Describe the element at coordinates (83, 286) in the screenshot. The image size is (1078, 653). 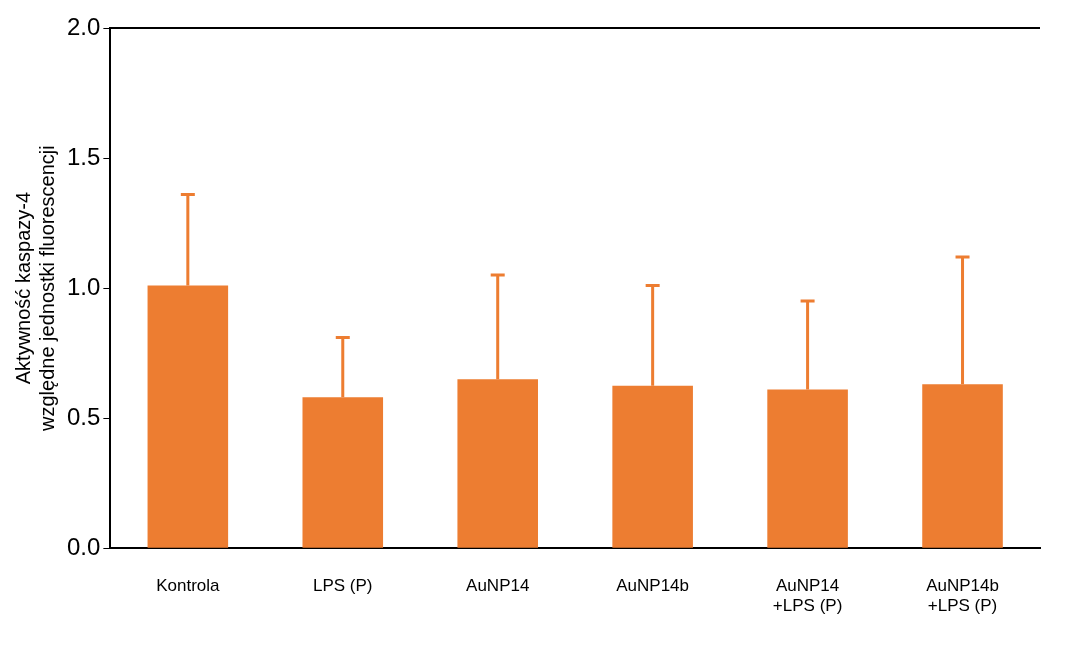
I see `y-tick-label: 1.0` at that location.